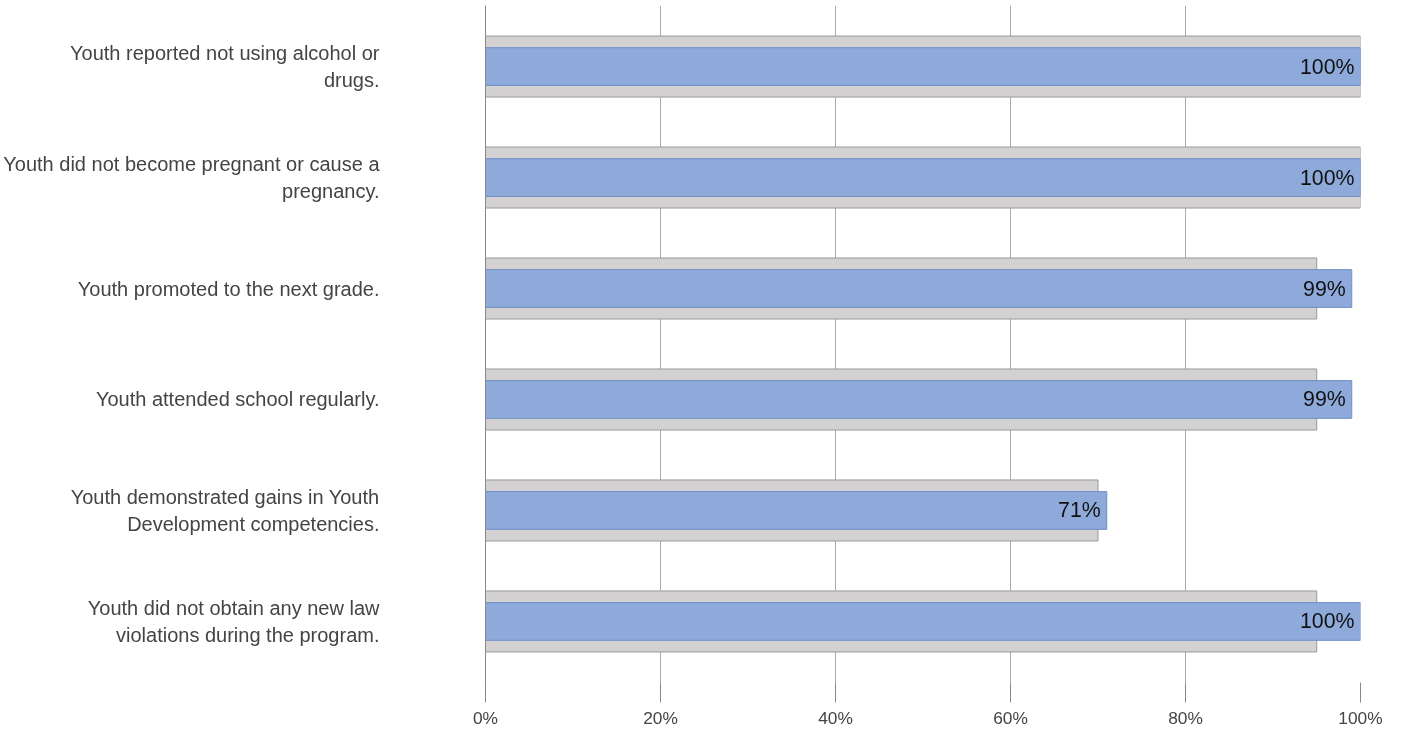 This screenshot has height=745, width=1427. I want to click on x-tick-label: 20%, so click(660, 717).